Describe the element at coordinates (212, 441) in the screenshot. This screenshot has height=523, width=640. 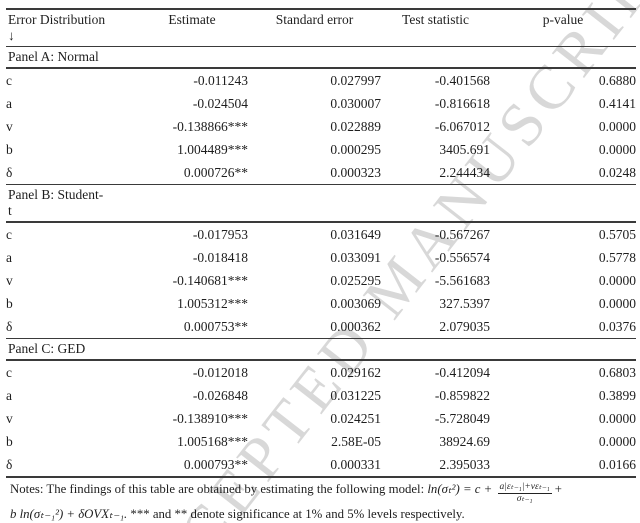
I see `estimate-value: 1.005168***` at that location.